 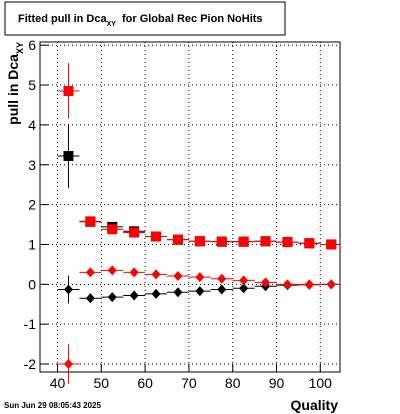 I want to click on title-box, so click(x=145, y=18).